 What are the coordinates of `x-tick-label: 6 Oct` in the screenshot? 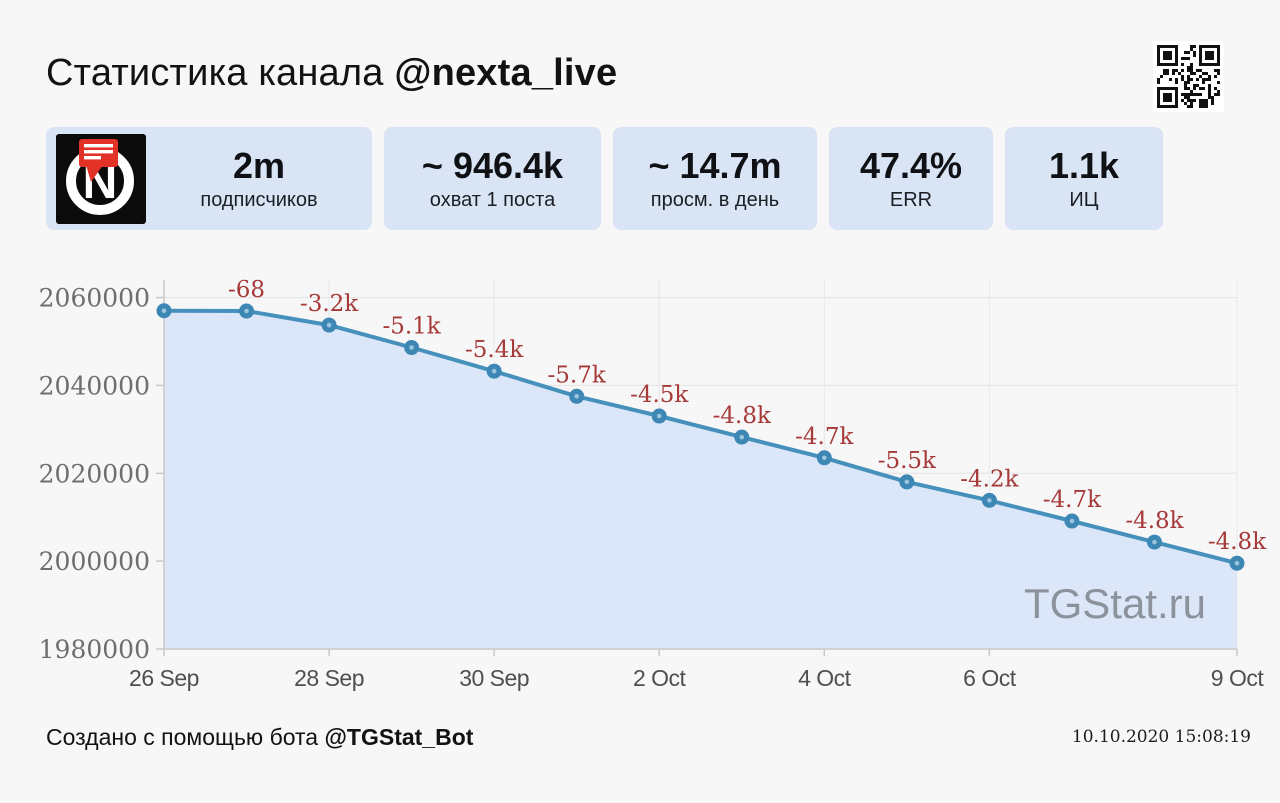 It's located at (990, 678).